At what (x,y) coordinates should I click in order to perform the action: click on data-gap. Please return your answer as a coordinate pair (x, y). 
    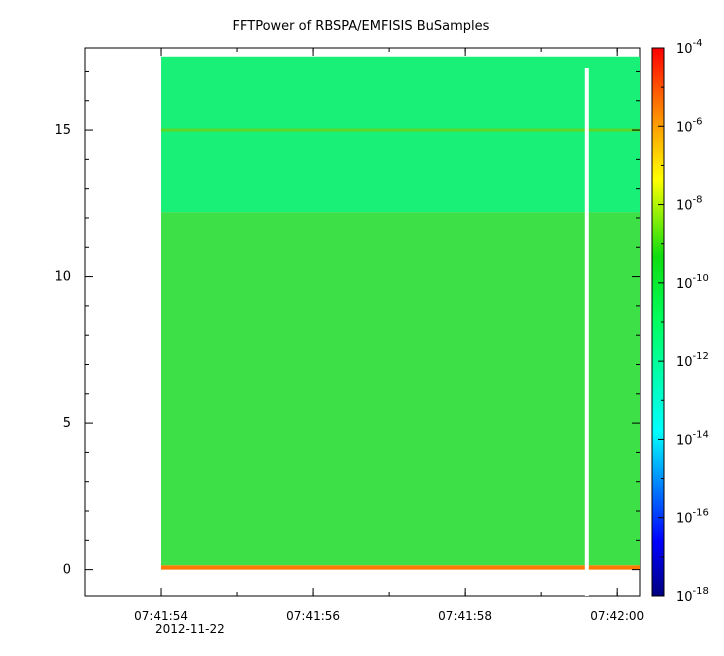
    Looking at the image, I should click on (586, 332).